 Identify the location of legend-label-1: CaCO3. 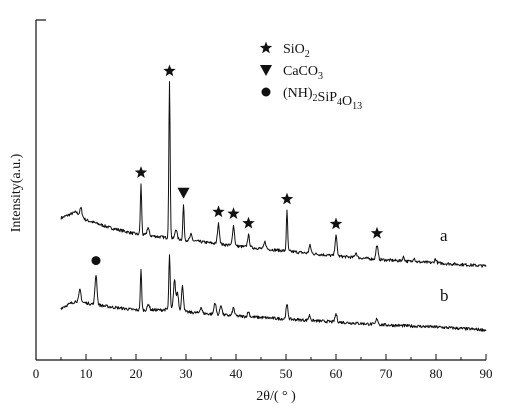
(303, 73).